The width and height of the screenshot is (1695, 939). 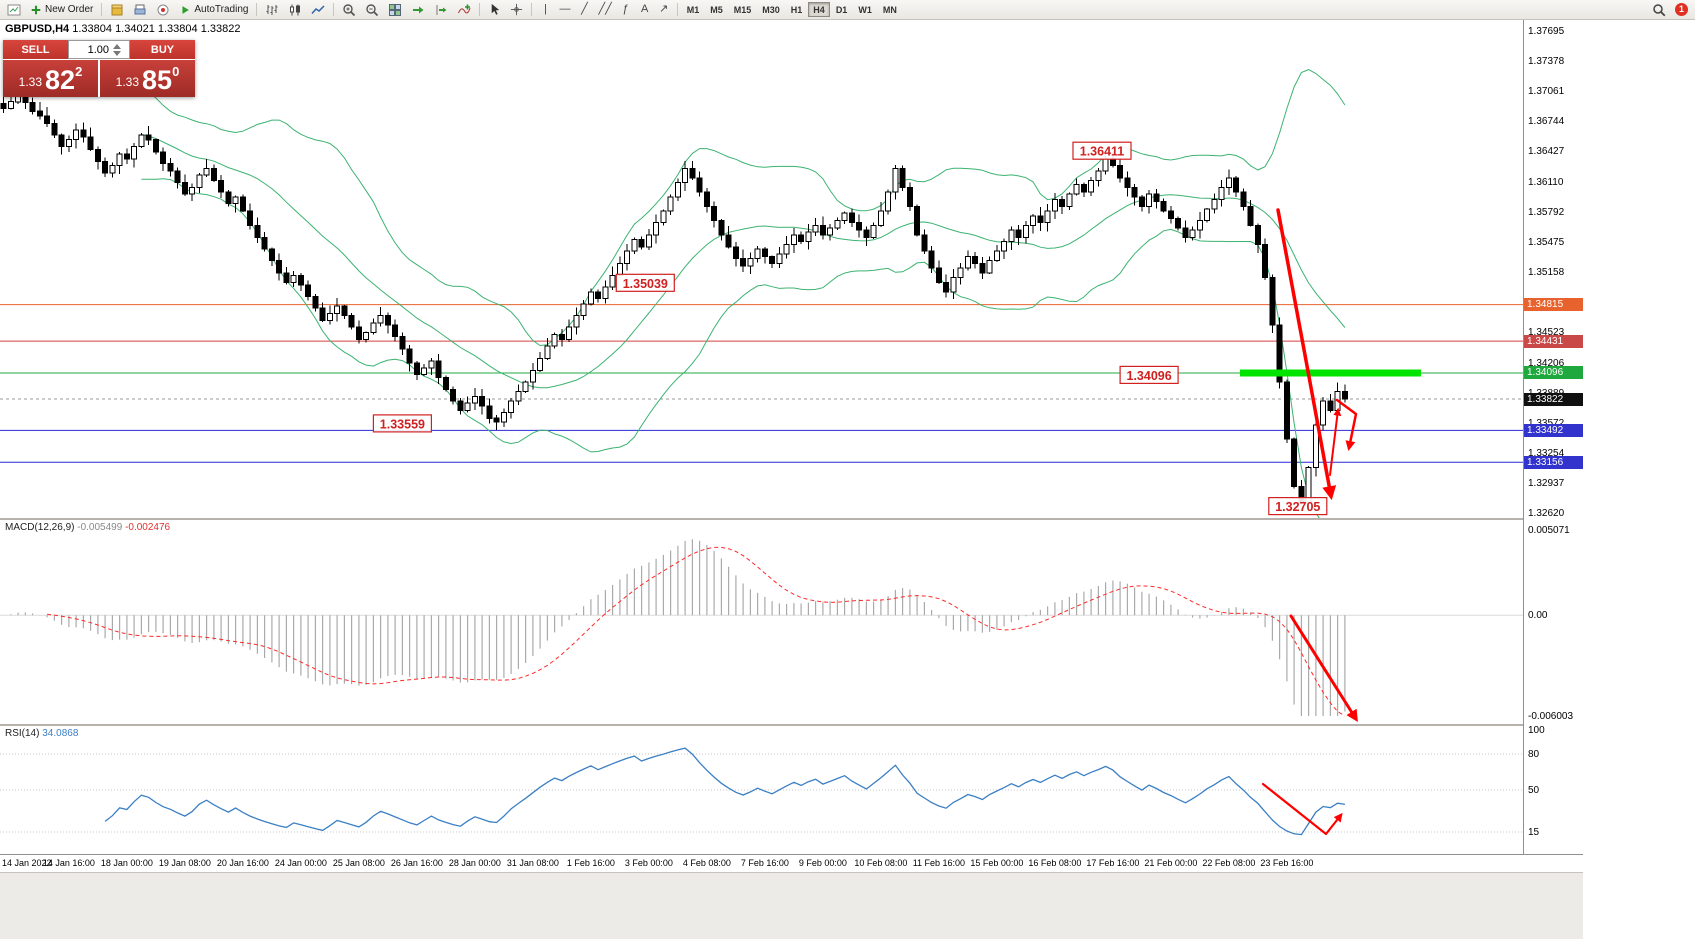 What do you see at coordinates (1553, 430) in the screenshot?
I see `price-level-tag: 1.33492` at bounding box center [1553, 430].